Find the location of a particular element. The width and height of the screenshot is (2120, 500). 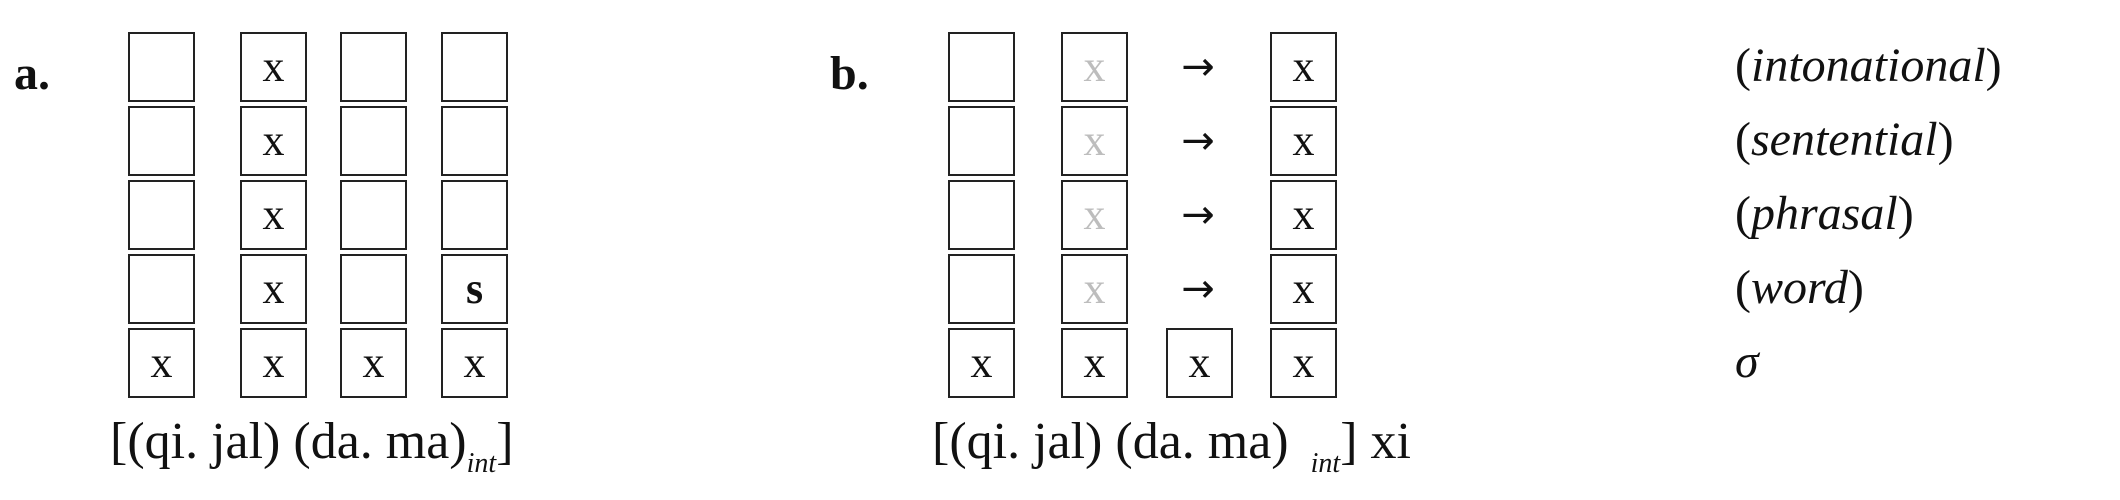

level-label-intonational: (intonational) is located at coordinates (1868, 65).